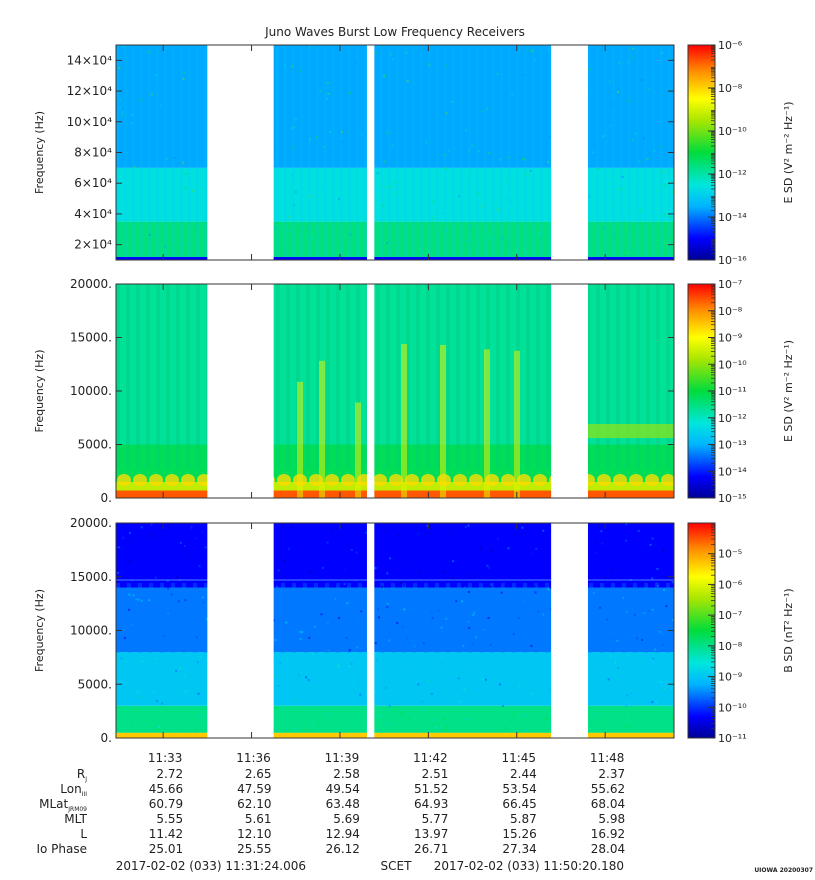 This screenshot has width=815, height=880. I want to click on start-time: 2017-02-02 (033) 11:31:24.006, so click(211, 866).